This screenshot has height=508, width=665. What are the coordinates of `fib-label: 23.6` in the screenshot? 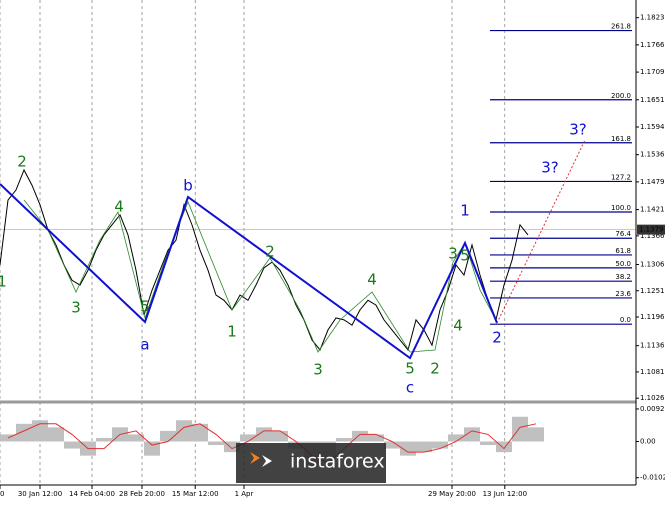 It's located at (623, 294).